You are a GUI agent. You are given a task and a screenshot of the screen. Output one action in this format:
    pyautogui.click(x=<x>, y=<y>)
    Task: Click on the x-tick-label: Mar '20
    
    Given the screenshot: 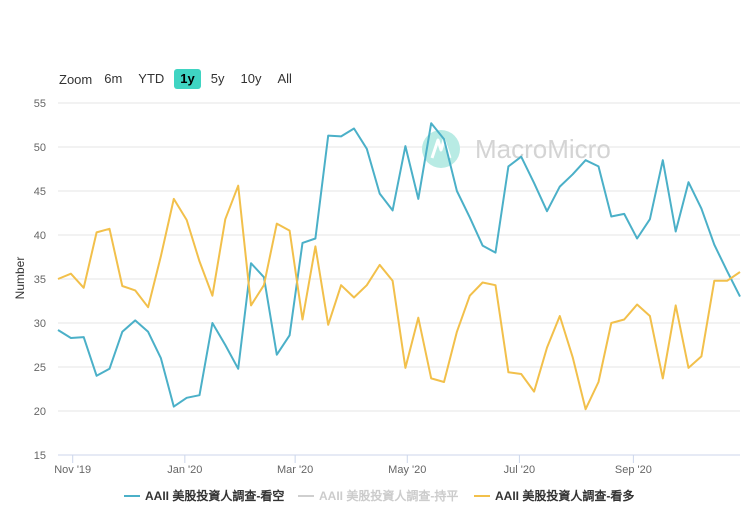 What is the action you would take?
    pyautogui.click(x=295, y=470)
    